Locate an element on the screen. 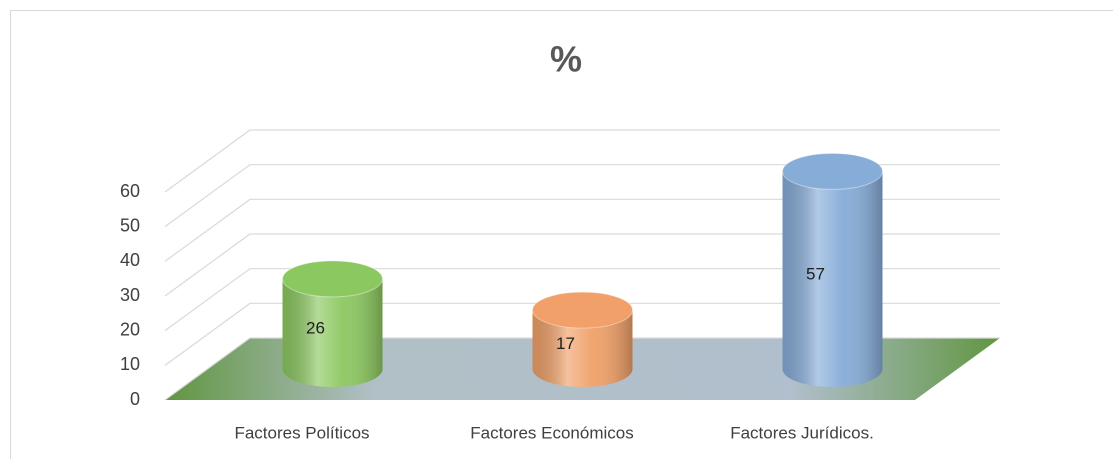  data-label: 26 is located at coordinates (315, 327).